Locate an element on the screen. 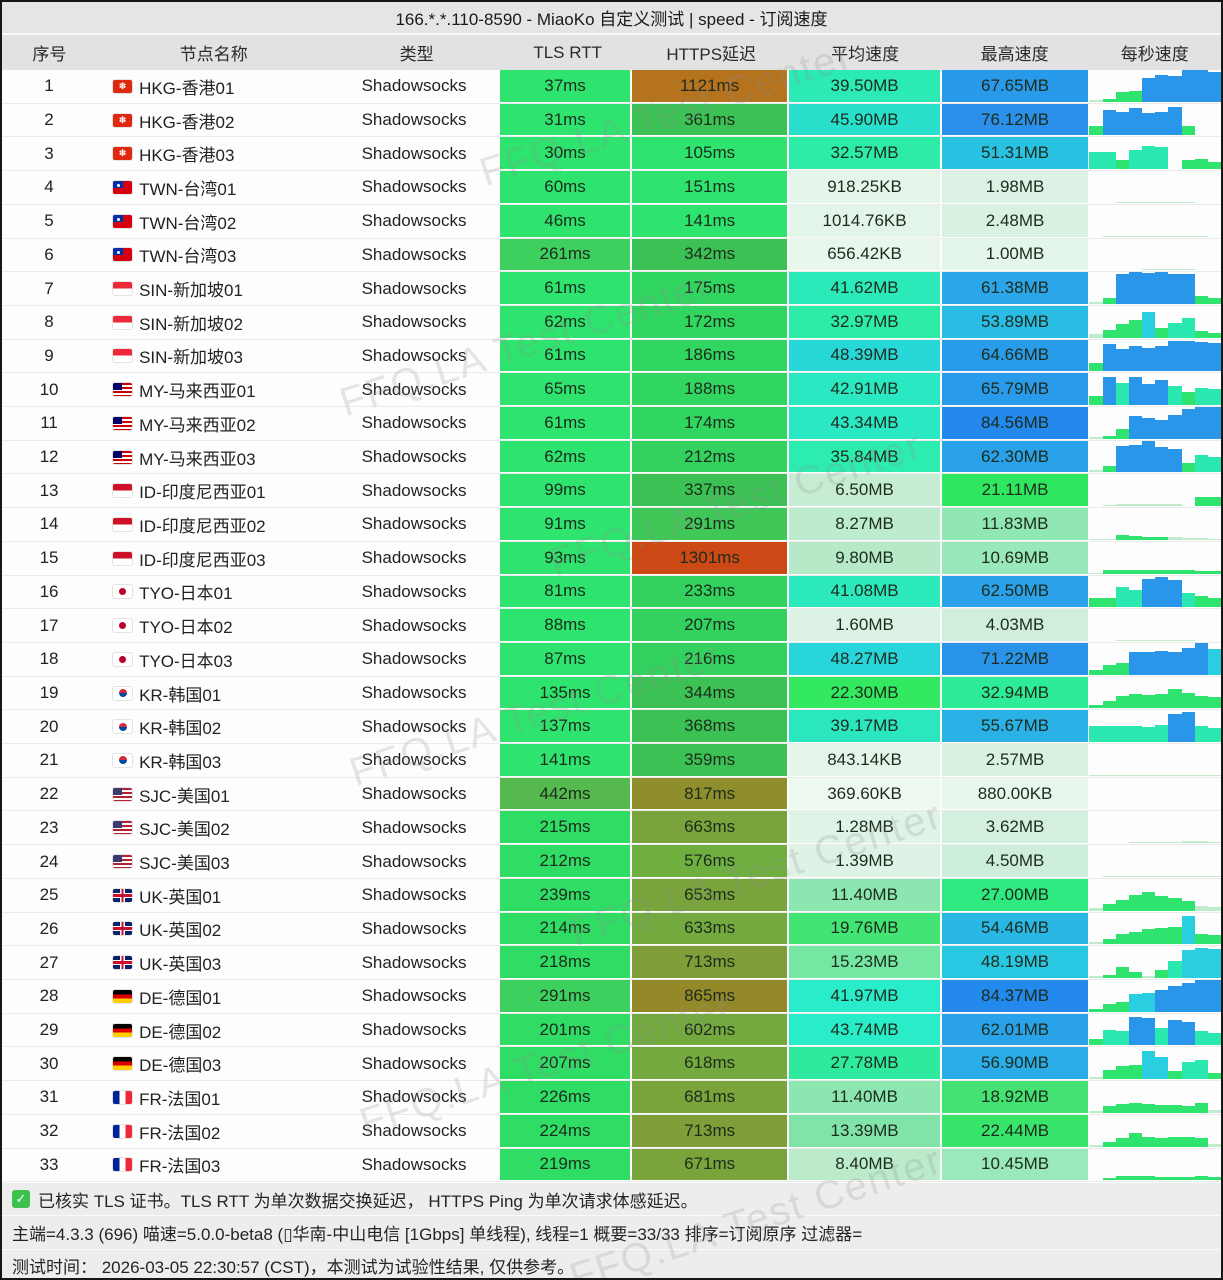  tls-rtt-cell: 60ms is located at coordinates (565, 187).